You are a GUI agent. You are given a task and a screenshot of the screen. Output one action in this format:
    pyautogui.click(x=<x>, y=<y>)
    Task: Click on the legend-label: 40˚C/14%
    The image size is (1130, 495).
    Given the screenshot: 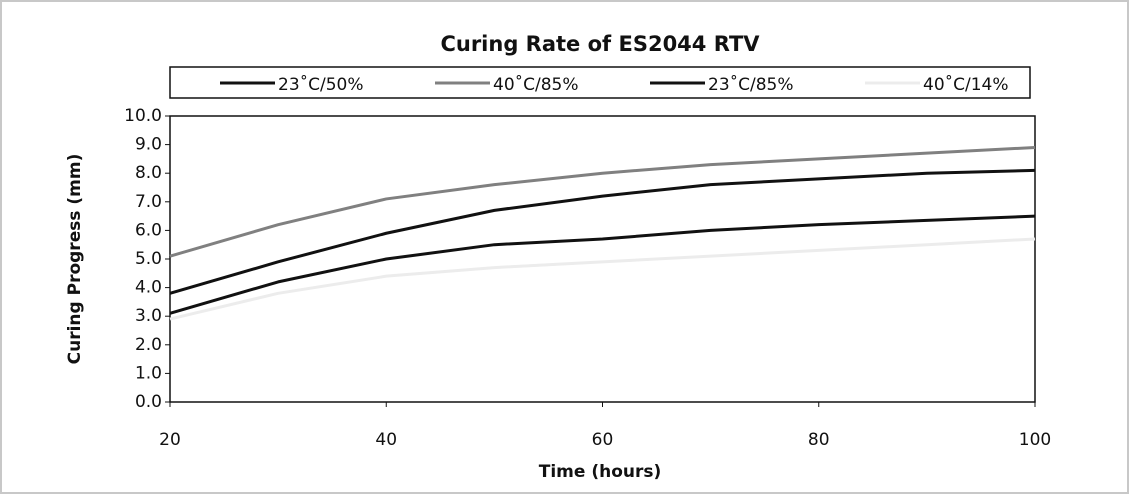 What is the action you would take?
    pyautogui.click(x=966, y=84)
    